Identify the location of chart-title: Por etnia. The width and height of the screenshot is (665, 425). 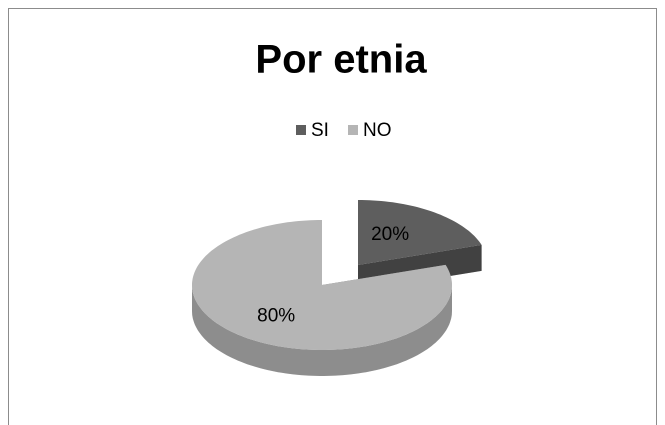
(341, 60).